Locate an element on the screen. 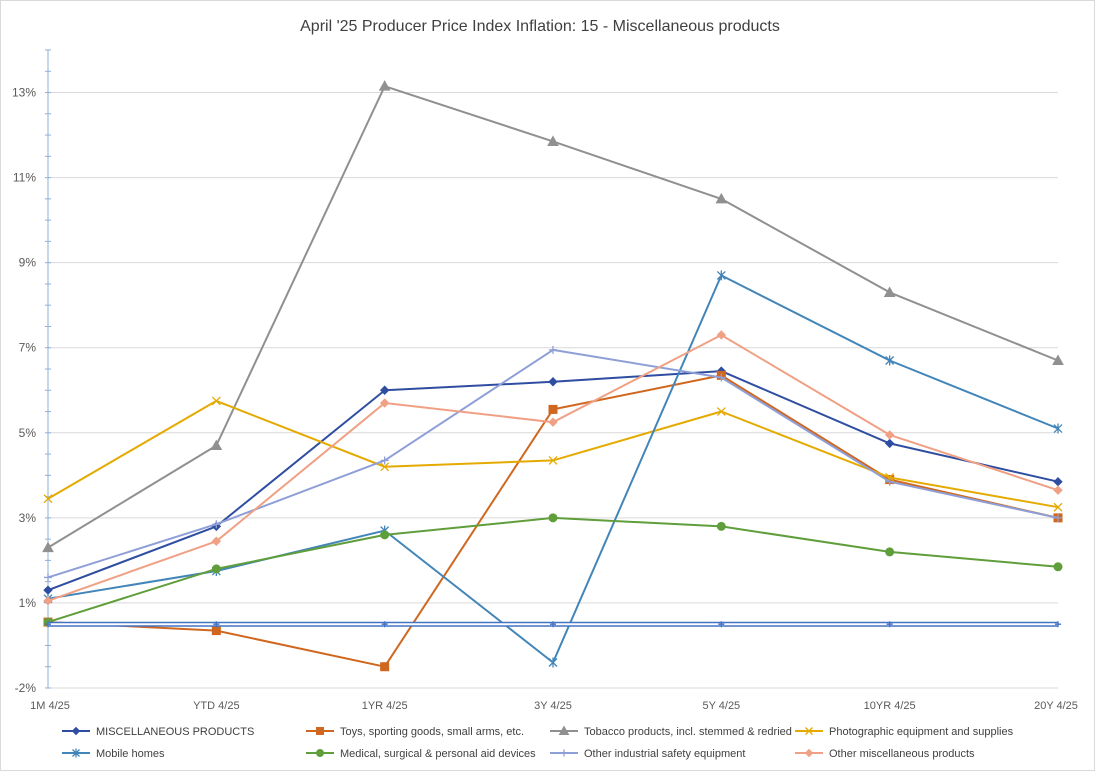 This screenshot has width=1095, height=776. legend-item: Other industrial safety equipment is located at coordinates (647, 754).